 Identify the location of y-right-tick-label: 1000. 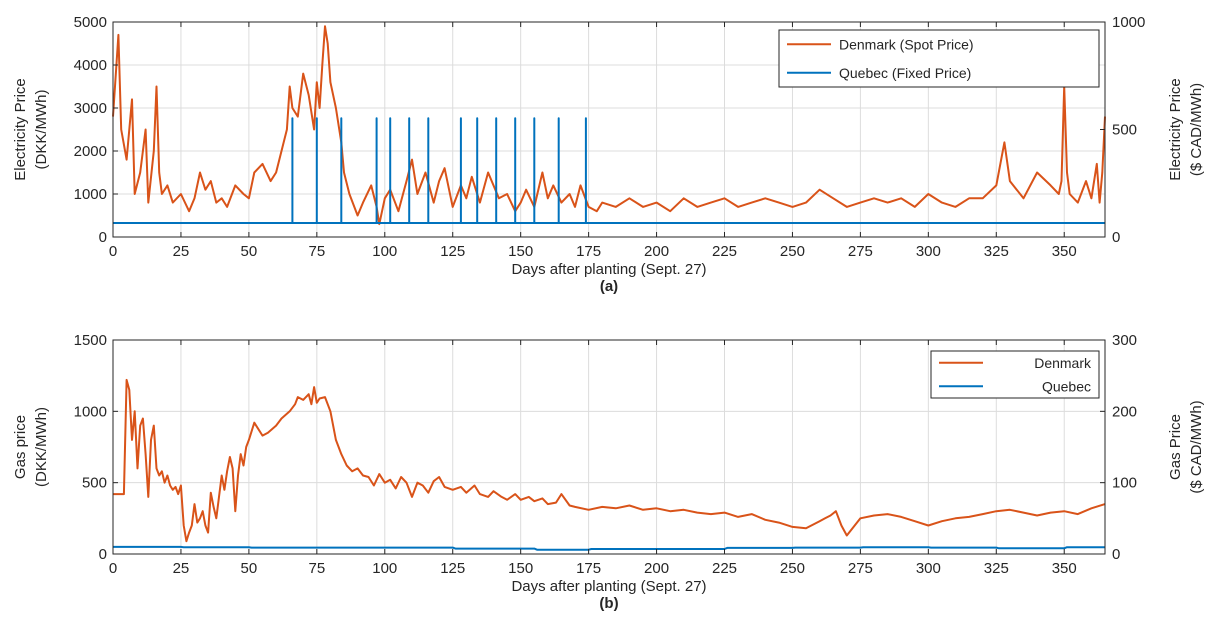
(1128, 22).